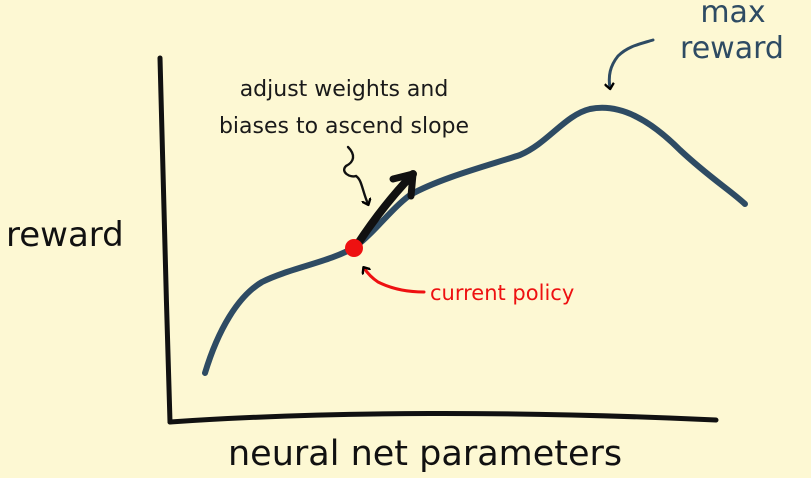  Describe the element at coordinates (443, 417) in the screenshot. I see `x-axis-line` at that location.